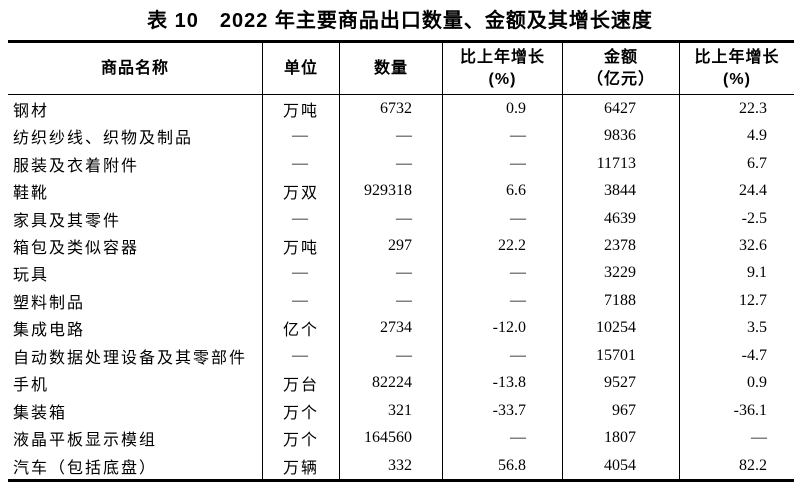 The height and width of the screenshot is (502, 800). What do you see at coordinates (621, 328) in the screenshot?
I see `cell-amount: 10254` at bounding box center [621, 328].